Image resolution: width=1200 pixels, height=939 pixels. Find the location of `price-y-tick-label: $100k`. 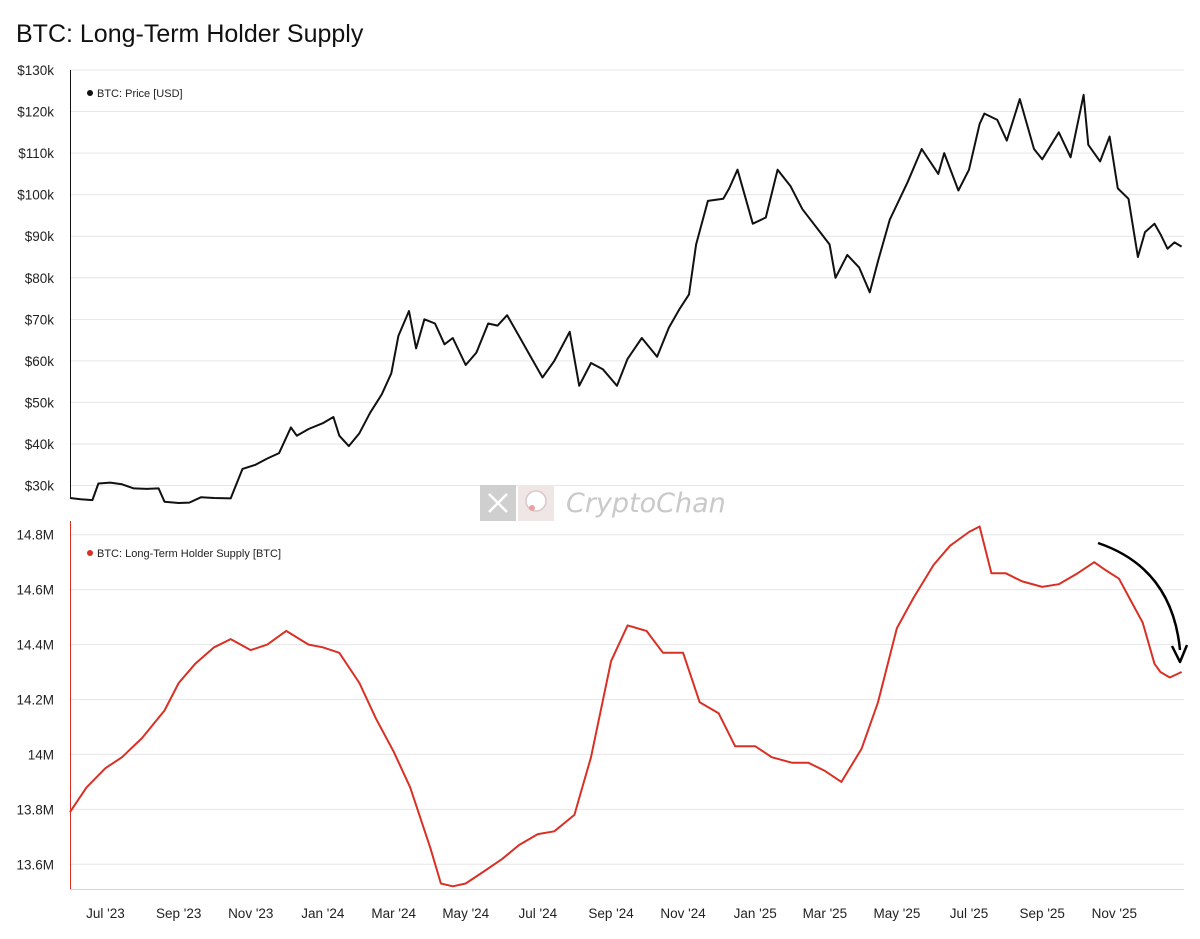

price-y-tick-label: $100k is located at coordinates (35, 195).